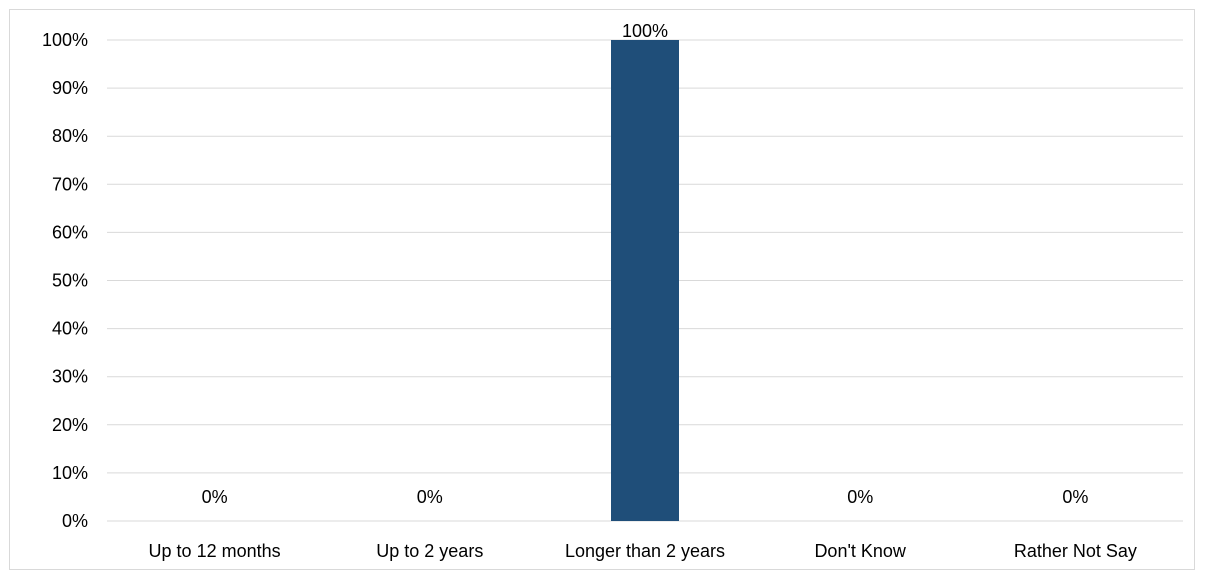 The image size is (1206, 572). Describe the element at coordinates (429, 551) in the screenshot. I see `x-tick-label: Up to 2 years` at that location.